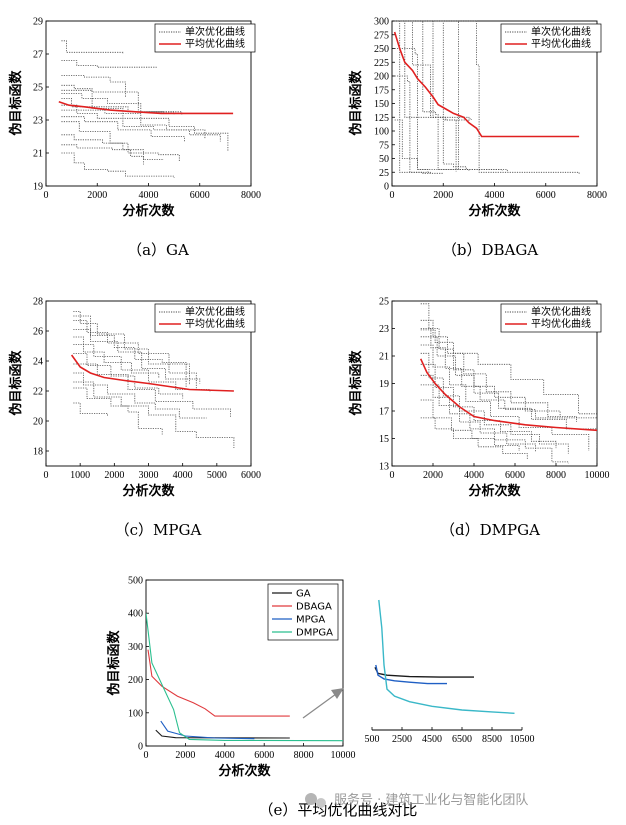 The height and width of the screenshot is (825, 626). What do you see at coordinates (431, 800) in the screenshot?
I see `watermark-text: 服务号 · 建筑工业化与智能化团队` at bounding box center [431, 800].